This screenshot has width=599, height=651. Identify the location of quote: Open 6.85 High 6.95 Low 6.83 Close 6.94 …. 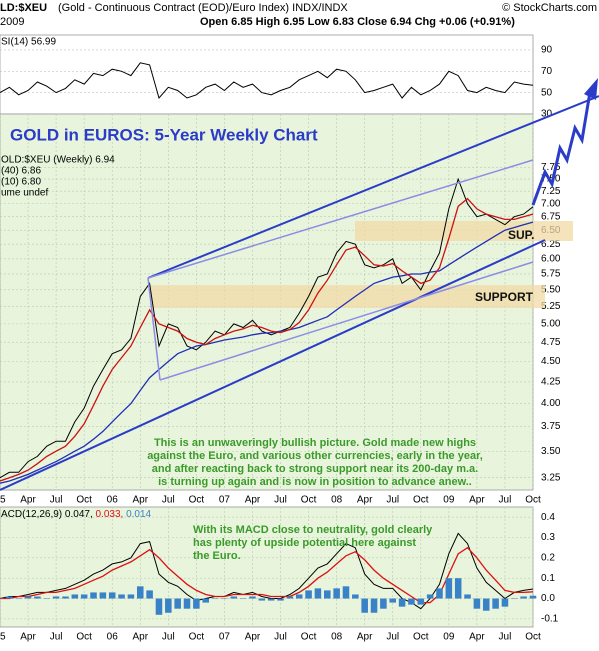
(357, 22).